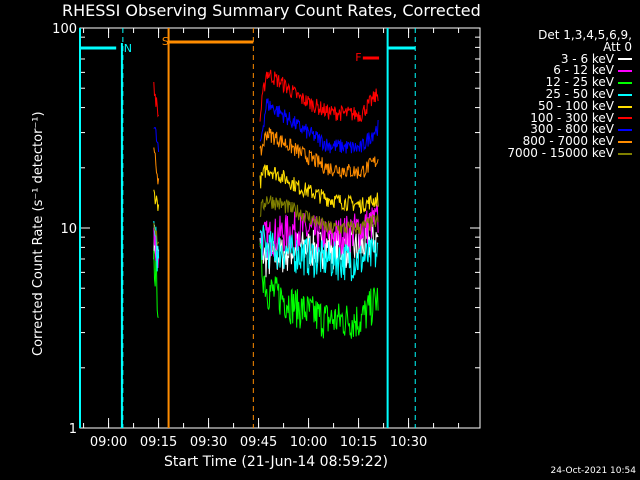 The height and width of the screenshot is (480, 640). I want to click on legend-entry: 25 - 50 keV, so click(569, 93).